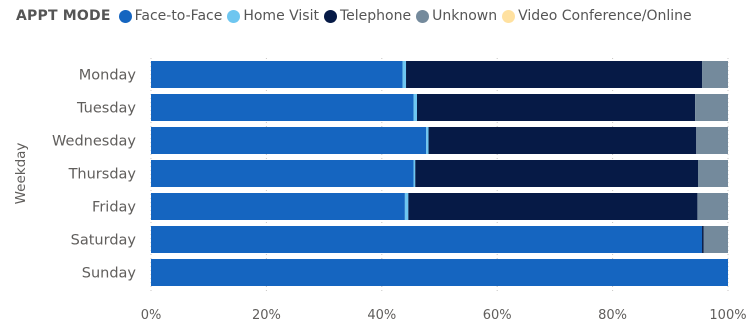 The image size is (748, 321). What do you see at coordinates (281, 16) in the screenshot?
I see `legend-label: Home Visit` at bounding box center [281, 16].